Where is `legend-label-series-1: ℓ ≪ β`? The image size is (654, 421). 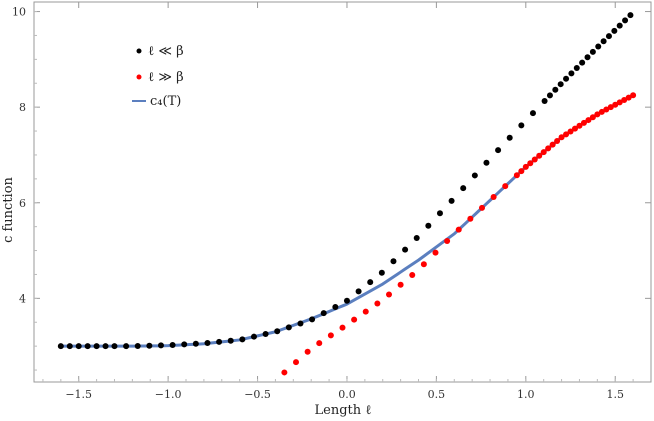 legend-label-series-1: ℓ ≪ β is located at coordinates (166, 51).